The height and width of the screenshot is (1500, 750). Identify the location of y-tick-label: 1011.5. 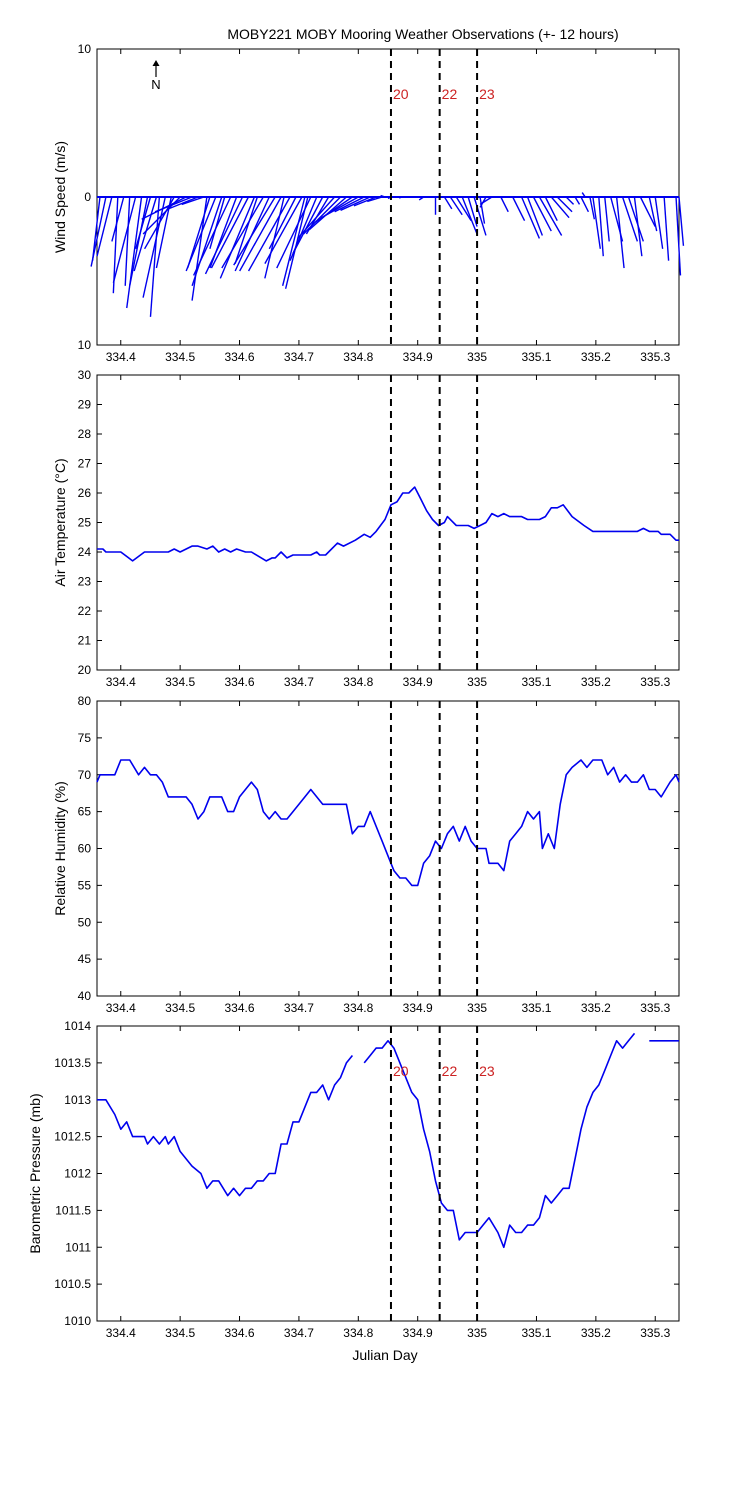
(73, 1210).